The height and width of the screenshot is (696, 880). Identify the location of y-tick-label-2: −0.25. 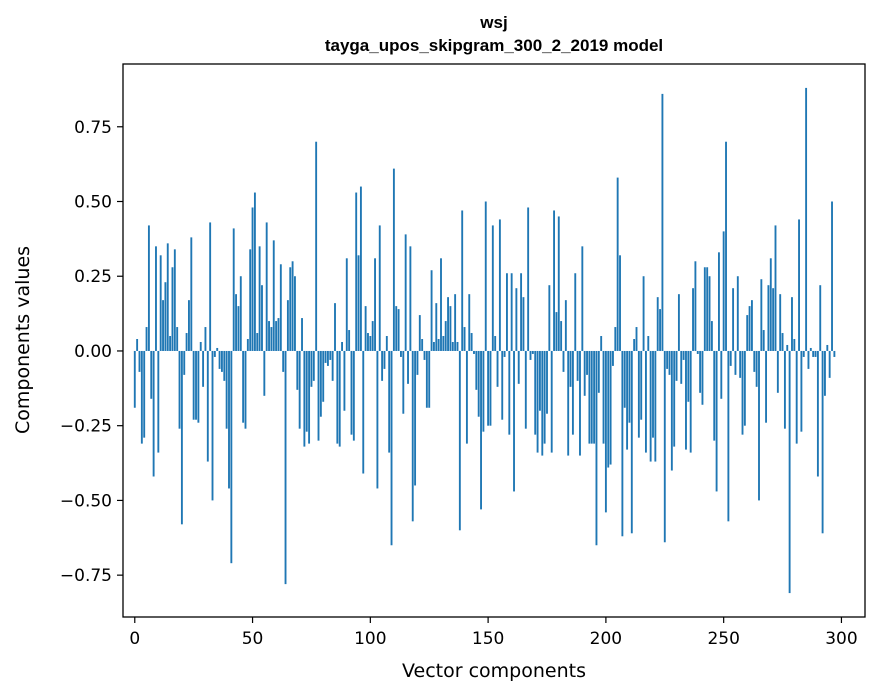
(86, 427).